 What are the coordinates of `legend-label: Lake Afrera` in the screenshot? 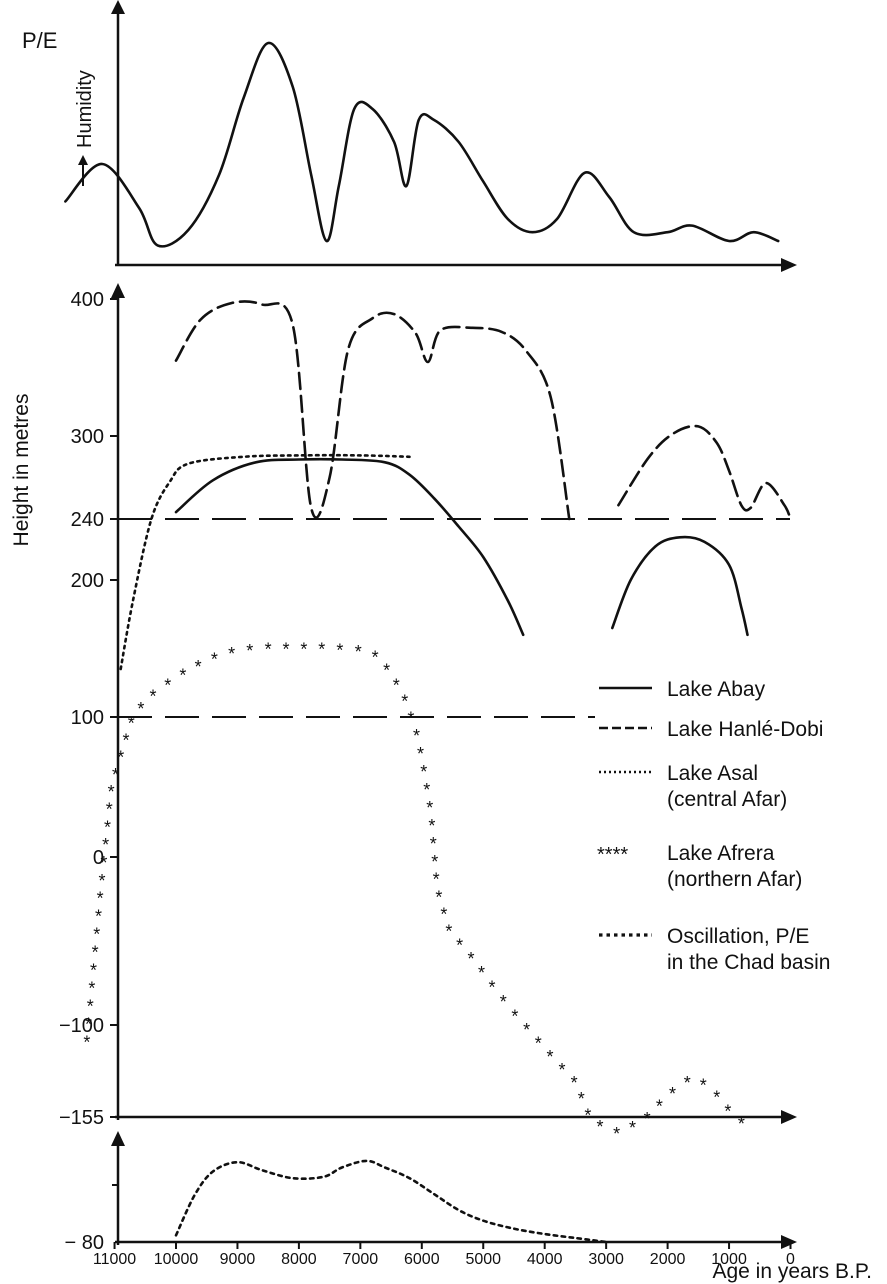 It's located at (721, 853).